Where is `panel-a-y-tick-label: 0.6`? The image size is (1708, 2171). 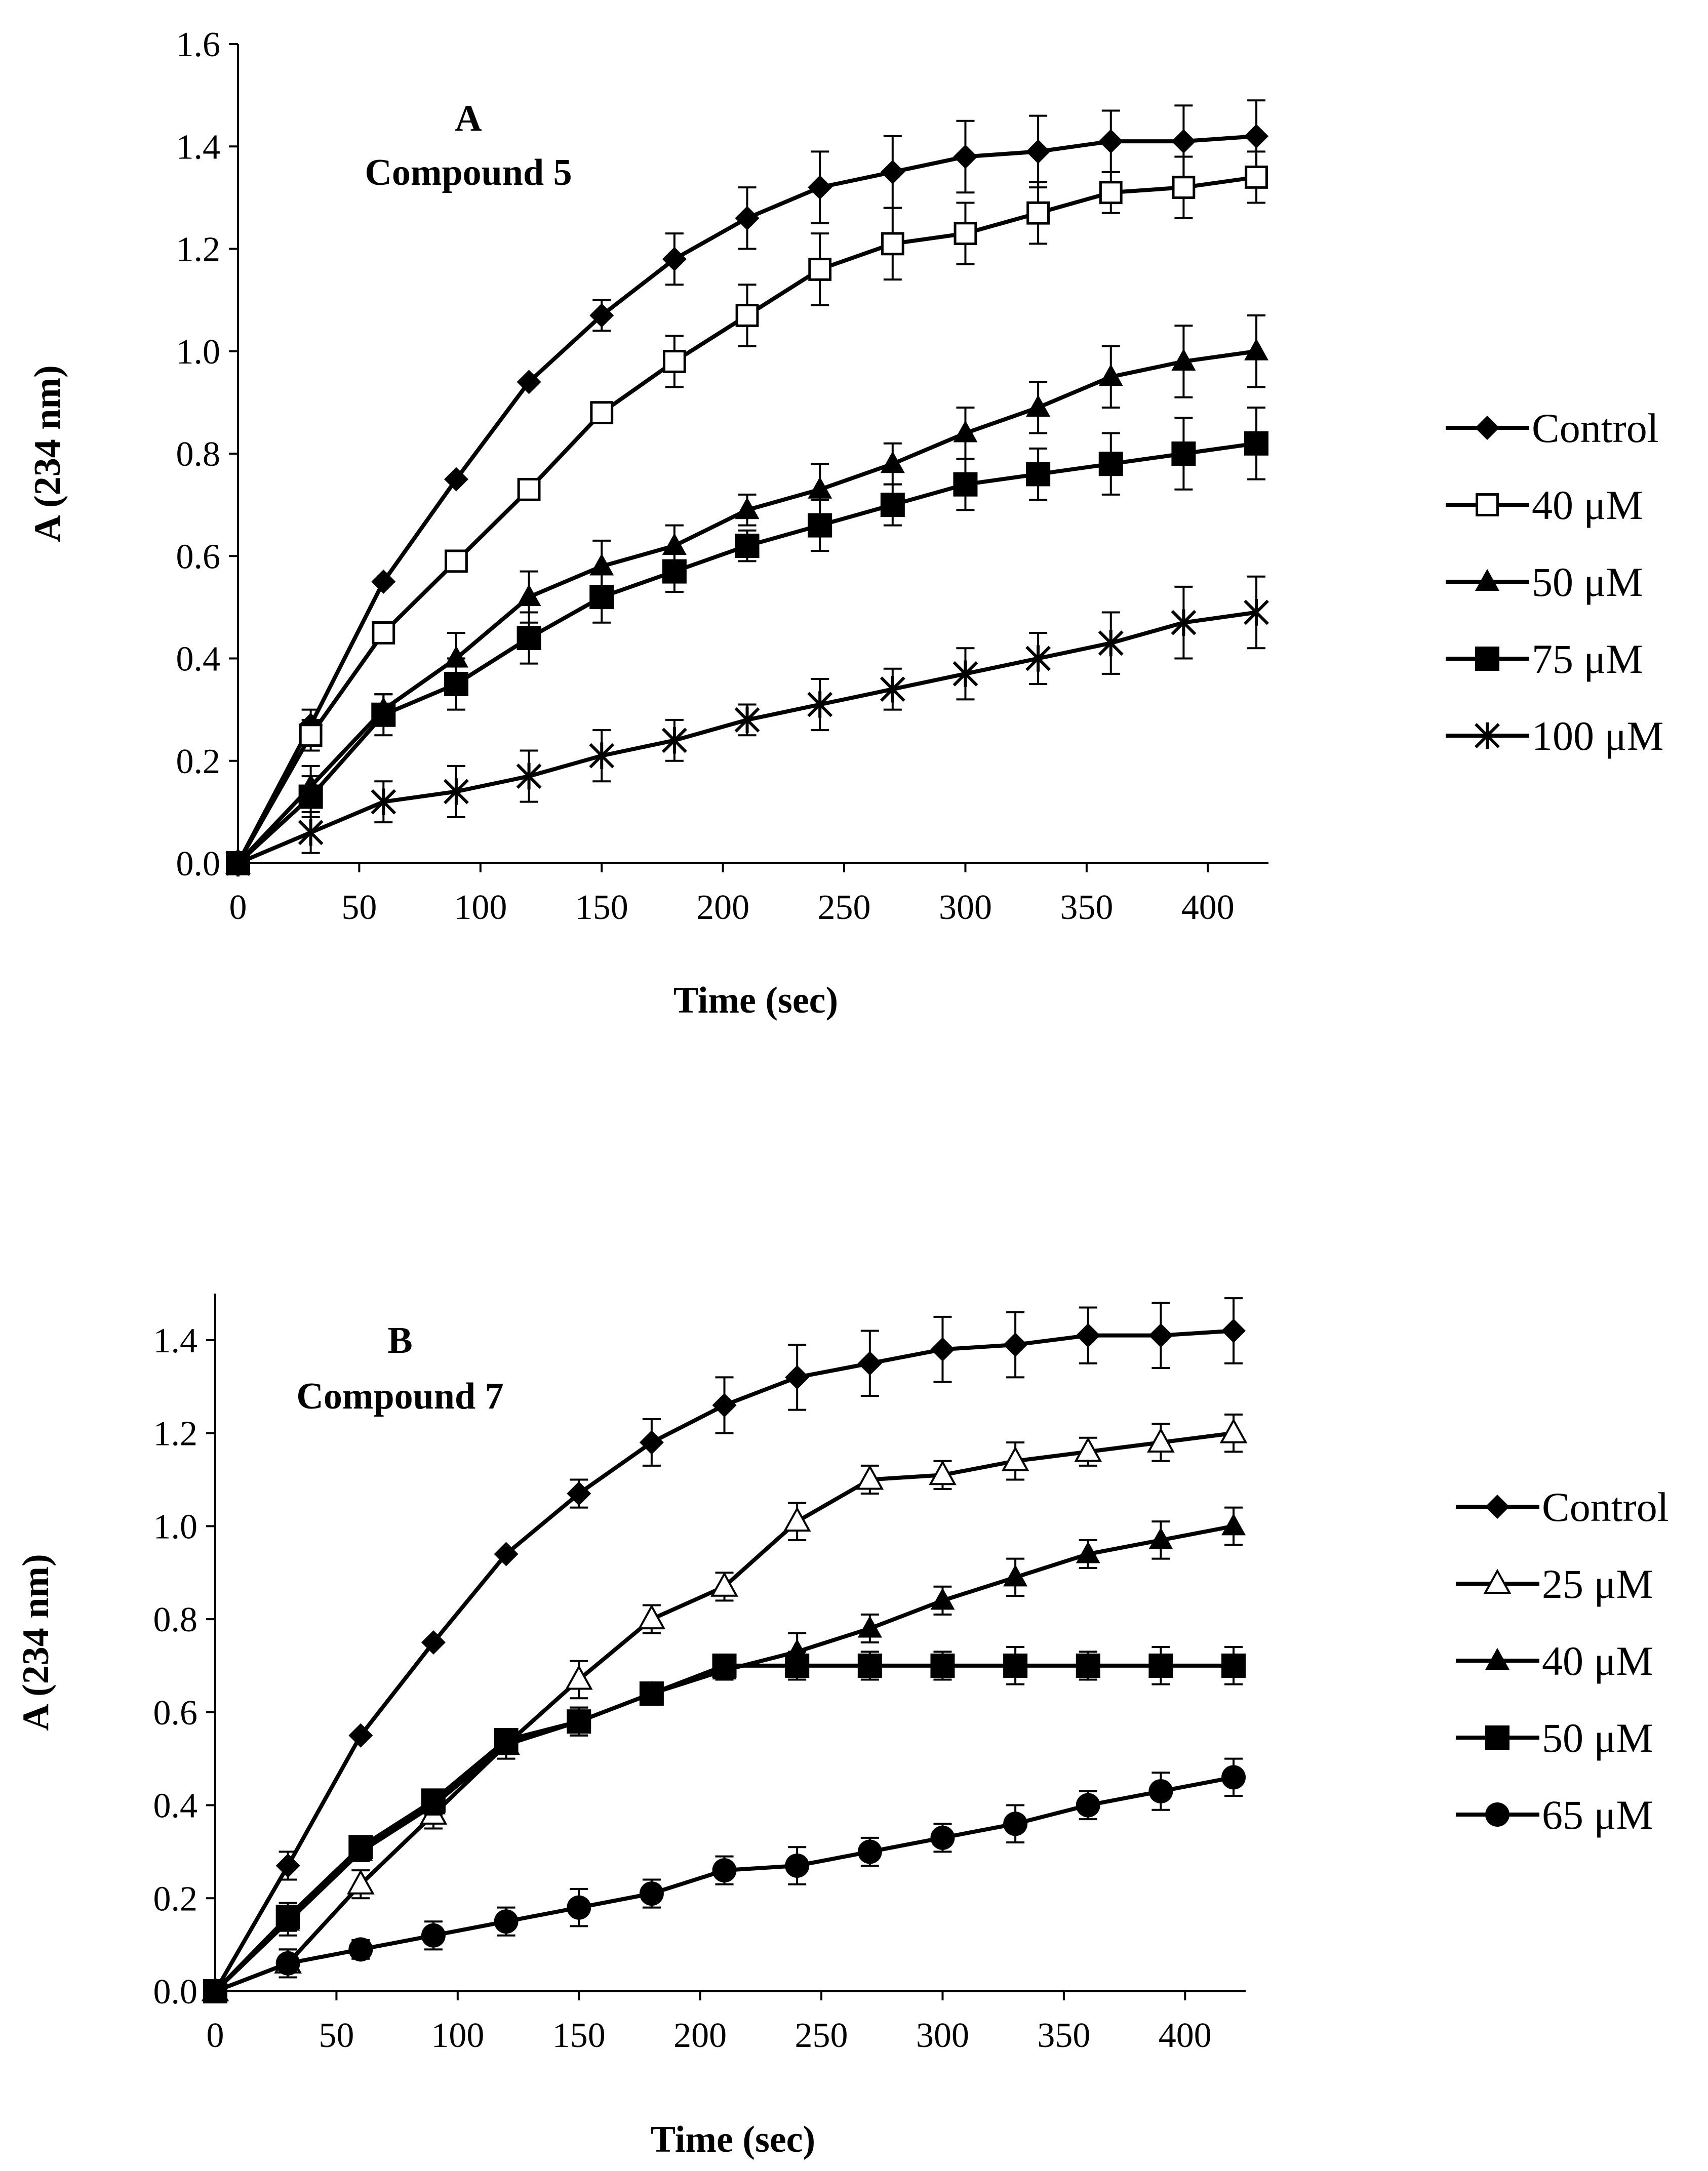 panel-a-y-tick-label: 0.6 is located at coordinates (199, 556).